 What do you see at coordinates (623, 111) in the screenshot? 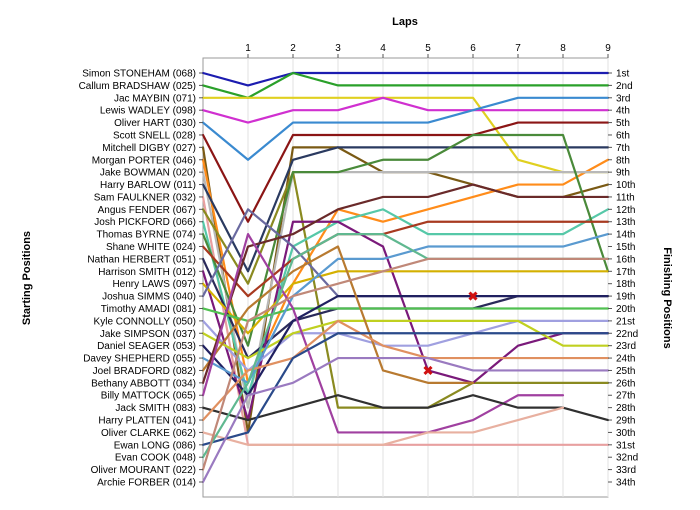
I see `finishing-position-label: 4th` at bounding box center [623, 111].